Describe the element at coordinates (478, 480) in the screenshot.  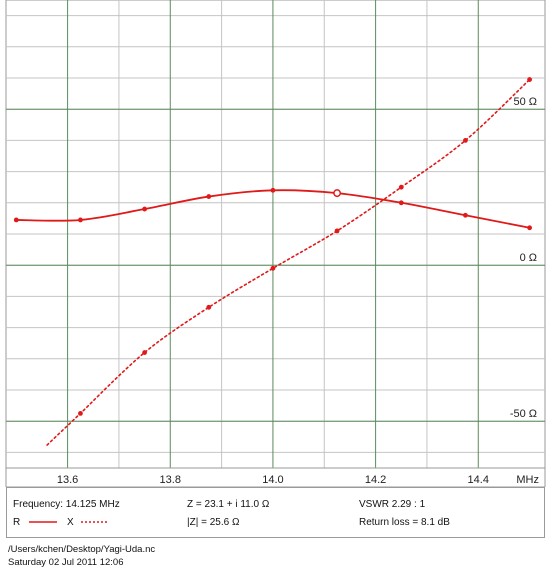
I see `x-tick-label: 14.4` at that location.